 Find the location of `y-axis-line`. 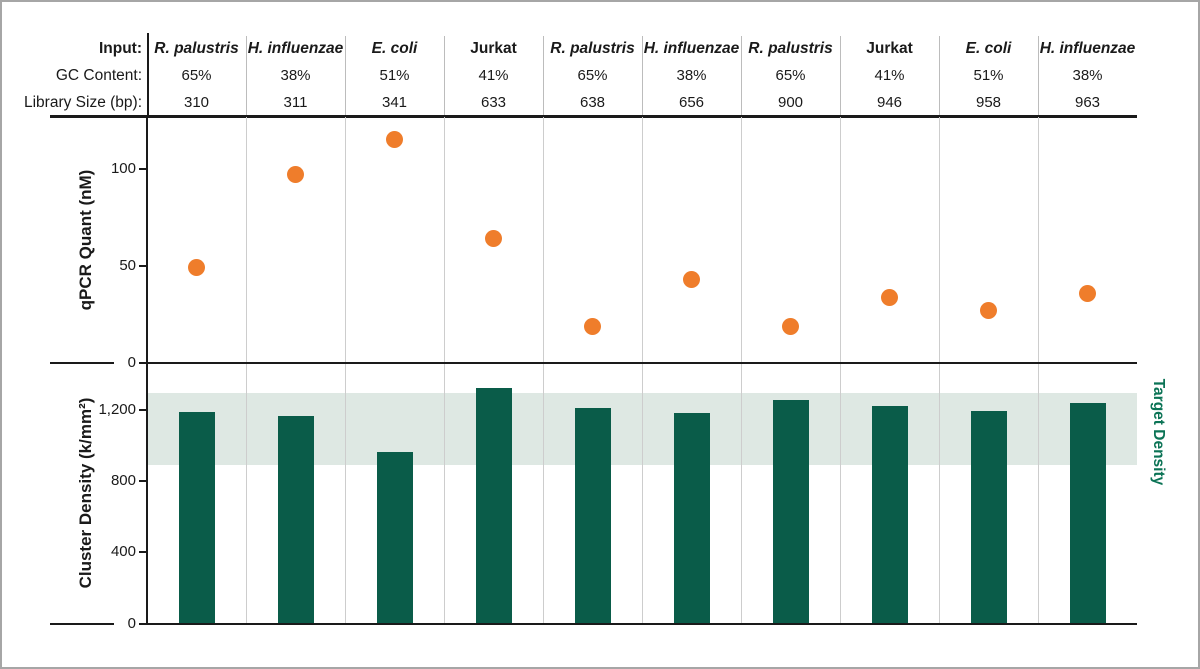

y-axis-line is located at coordinates (147, 370).